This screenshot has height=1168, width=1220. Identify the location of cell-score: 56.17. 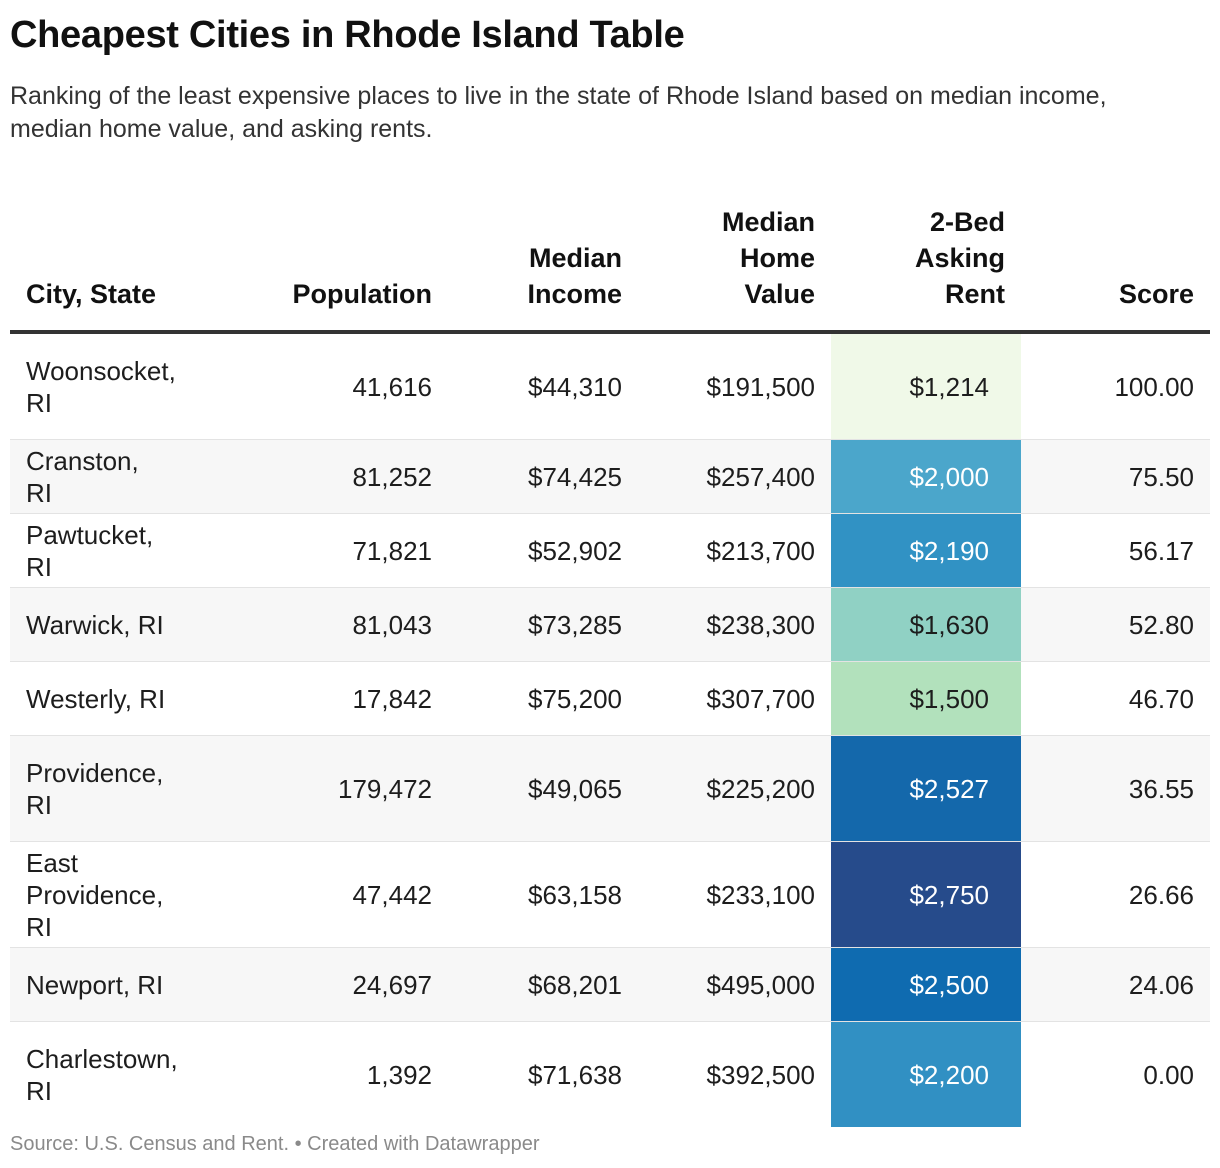
(1115, 550).